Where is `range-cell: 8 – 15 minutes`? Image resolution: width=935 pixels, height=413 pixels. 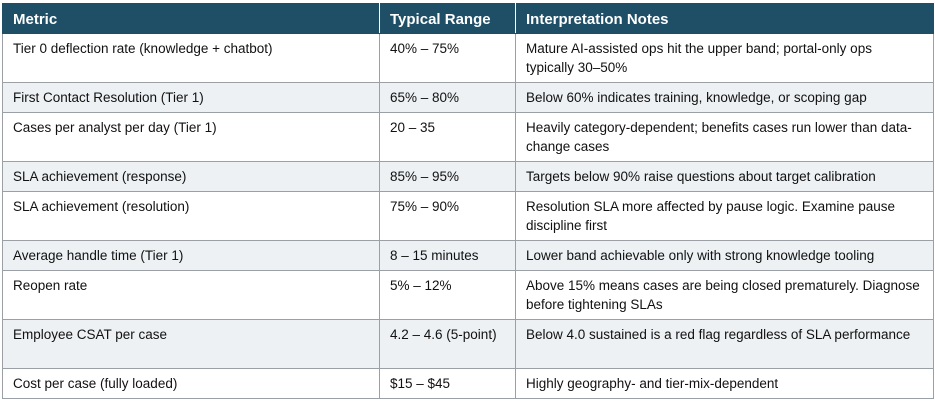
range-cell: 8 – 15 minutes is located at coordinates (447, 255).